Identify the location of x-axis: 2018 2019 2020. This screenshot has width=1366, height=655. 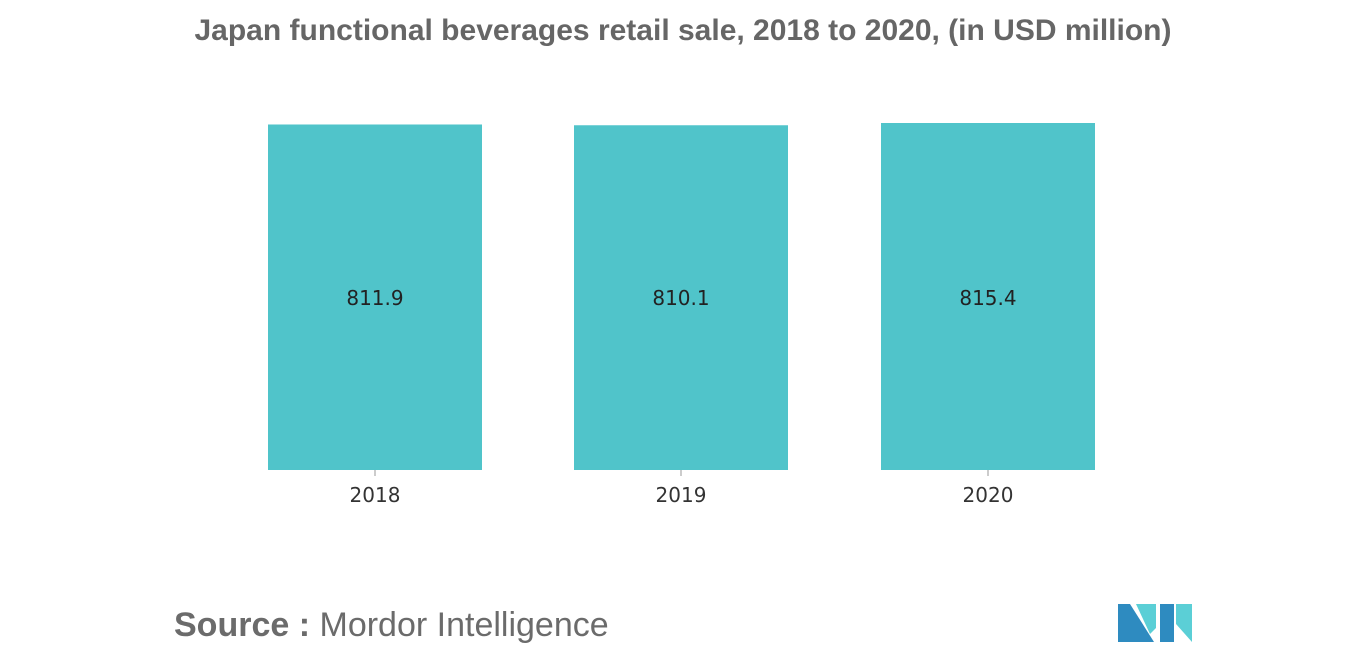
(682, 488).